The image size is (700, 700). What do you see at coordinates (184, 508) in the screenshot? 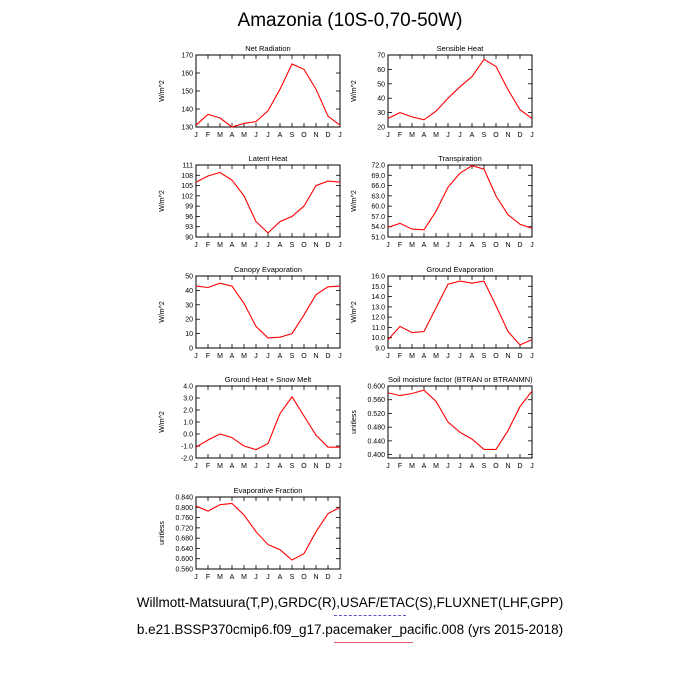
I see `y-tick-label: 0.800` at bounding box center [184, 508].